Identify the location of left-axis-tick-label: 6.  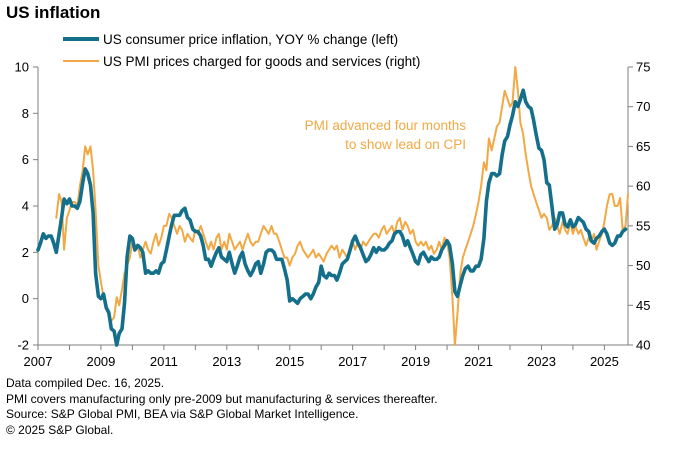
(25, 159).